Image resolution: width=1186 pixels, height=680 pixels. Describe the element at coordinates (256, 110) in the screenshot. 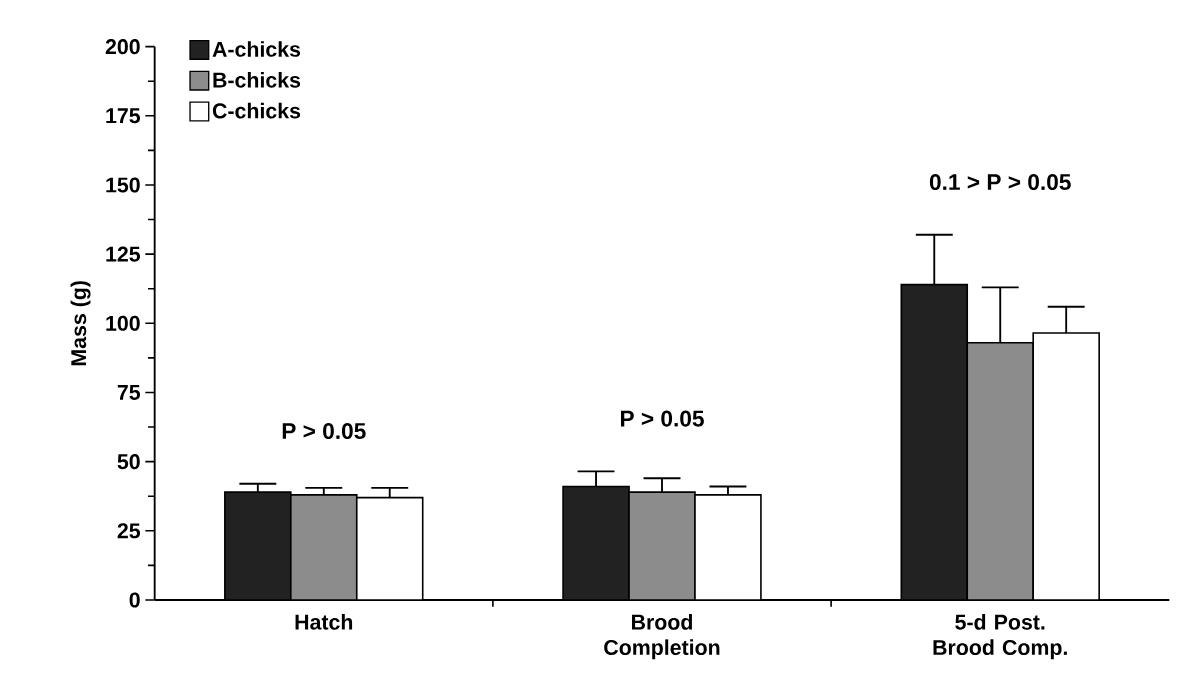

I see `legend-label: C-chicks` at that location.